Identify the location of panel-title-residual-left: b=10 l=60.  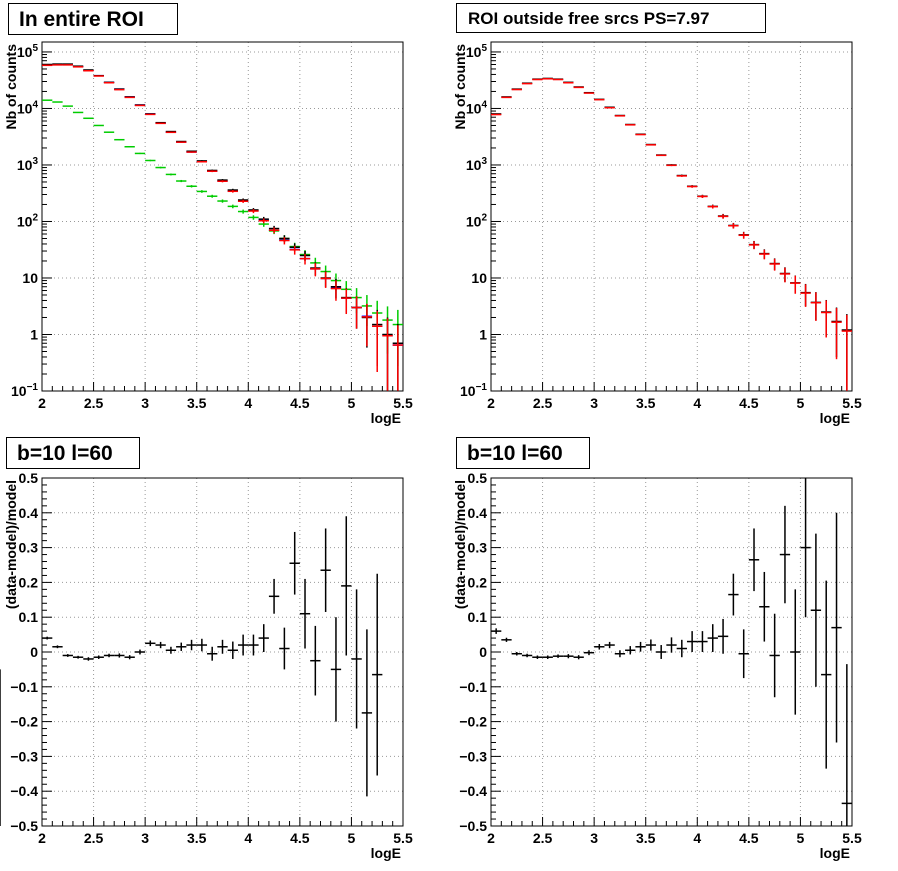
(73, 453).